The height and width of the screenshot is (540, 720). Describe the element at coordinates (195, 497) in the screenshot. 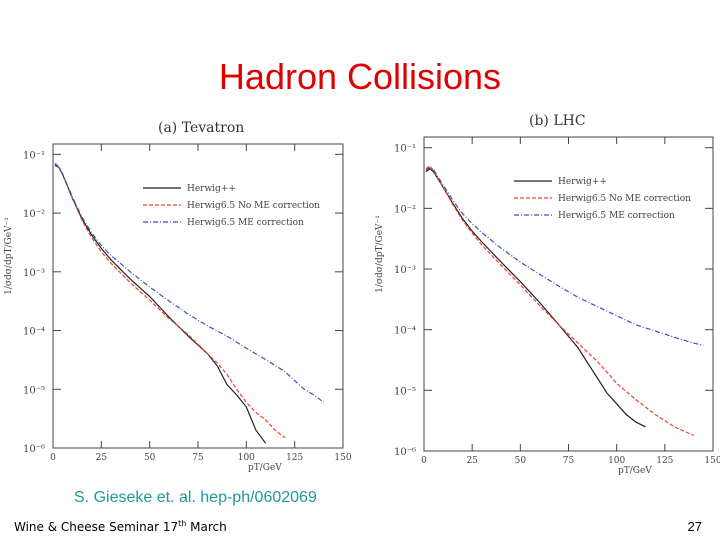

I see `citation: S. Gieseke et. al. hep-ph/0602069` at that location.